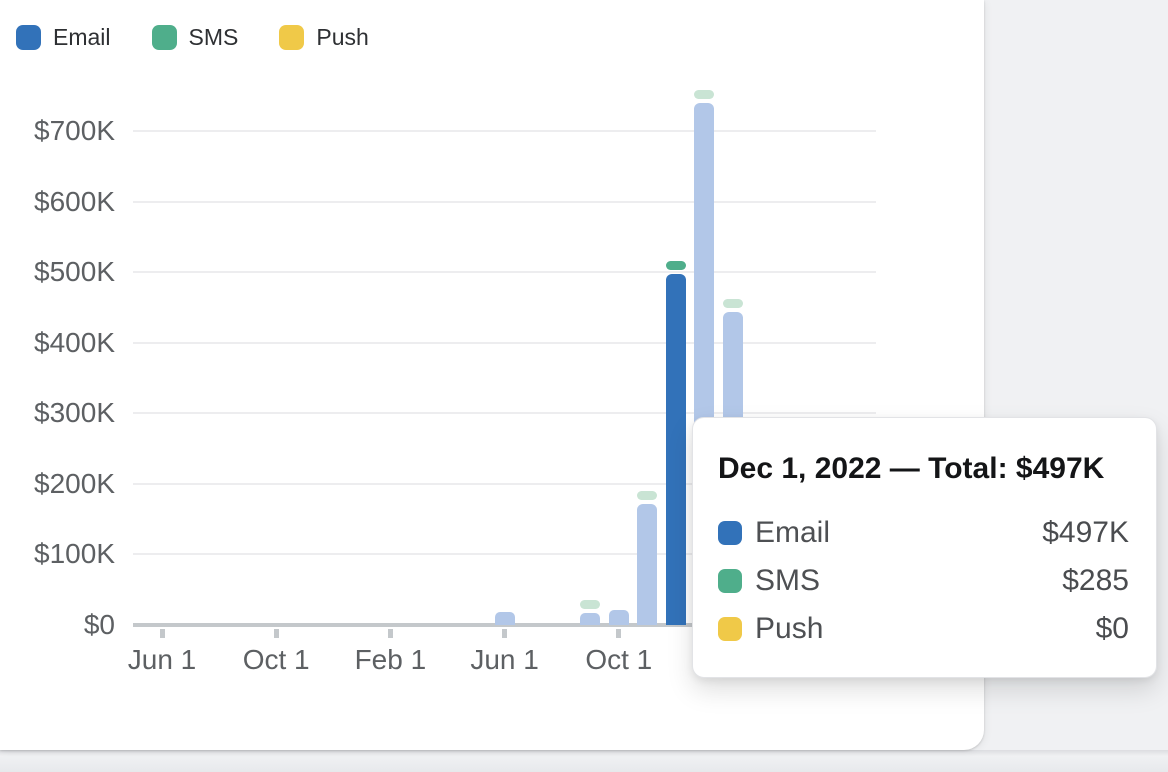  What do you see at coordinates (1095, 580) in the screenshot?
I see `tooltip-value-sms: $285` at bounding box center [1095, 580].